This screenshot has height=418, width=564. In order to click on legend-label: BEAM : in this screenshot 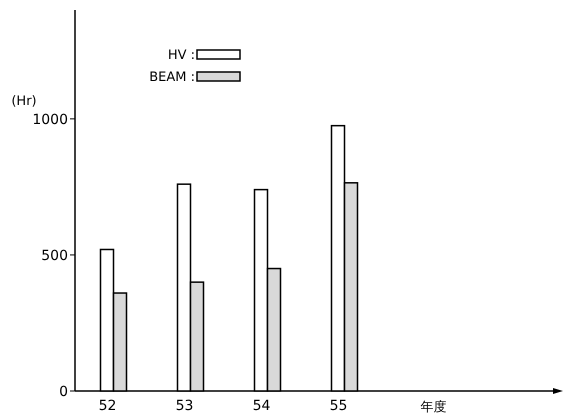, I will do `click(172, 77)`.